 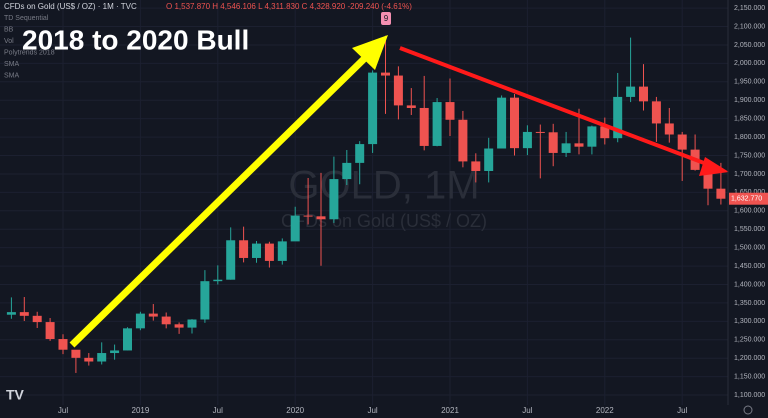 I want to click on y-tick-label: 1,850.000, so click(x=749, y=119).